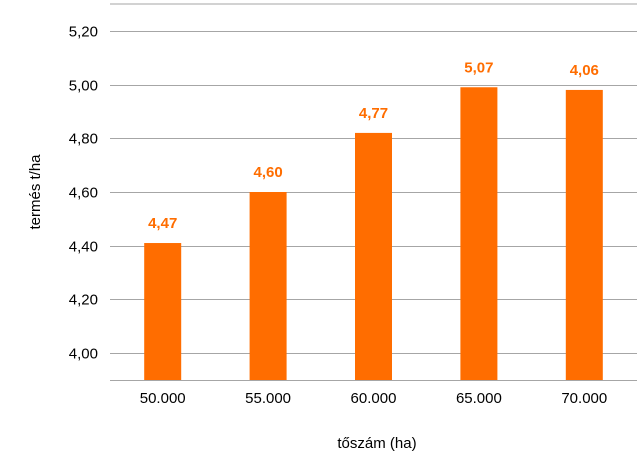 The image size is (643, 457). Describe the element at coordinates (479, 398) in the screenshot. I see `x-tick-label: 65.000` at that location.